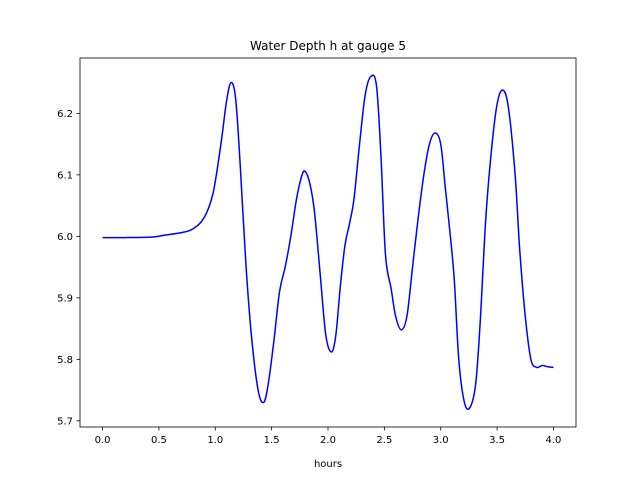 This screenshot has width=640, height=480. What do you see at coordinates (215, 440) in the screenshot?
I see `x-tick-label: 1.0` at bounding box center [215, 440].